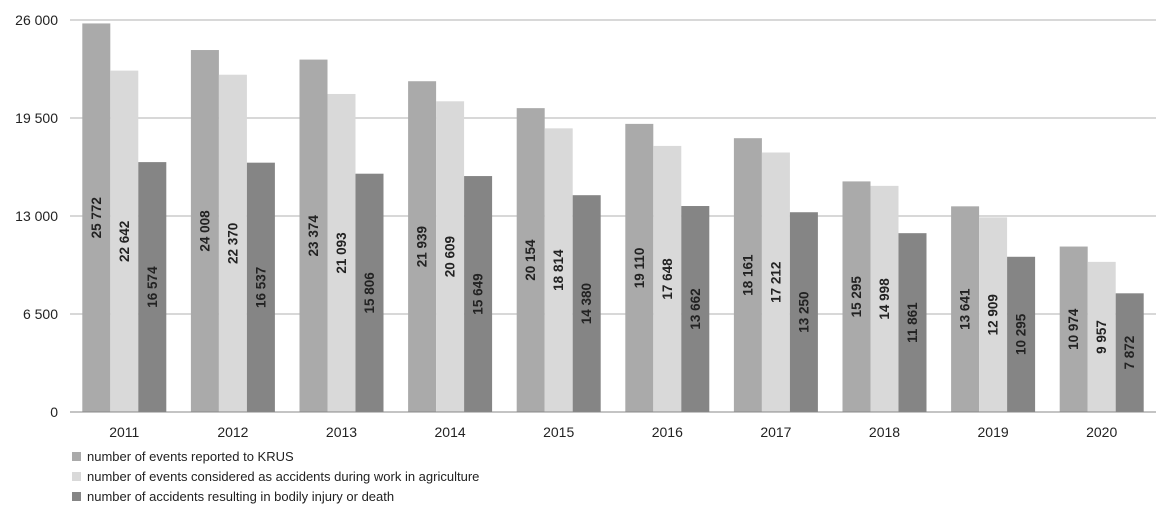 The image size is (1159, 524). Describe the element at coordinates (1021, 334) in the screenshot. I see `bar-value-label: 10 295` at that location.